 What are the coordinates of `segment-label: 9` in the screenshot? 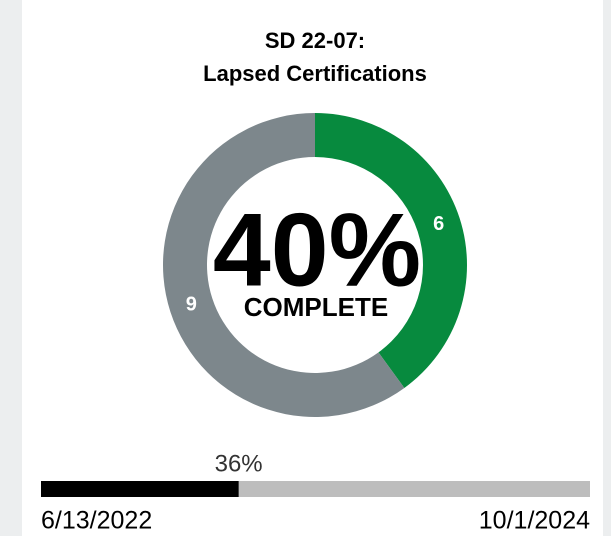 It's located at (191, 304).